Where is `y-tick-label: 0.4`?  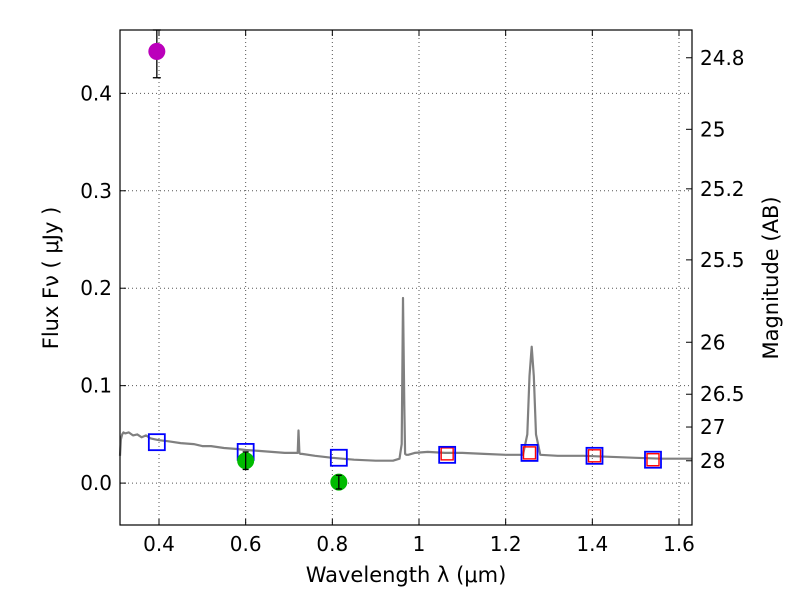
y-tick-label: 0.4 is located at coordinates (96, 93).